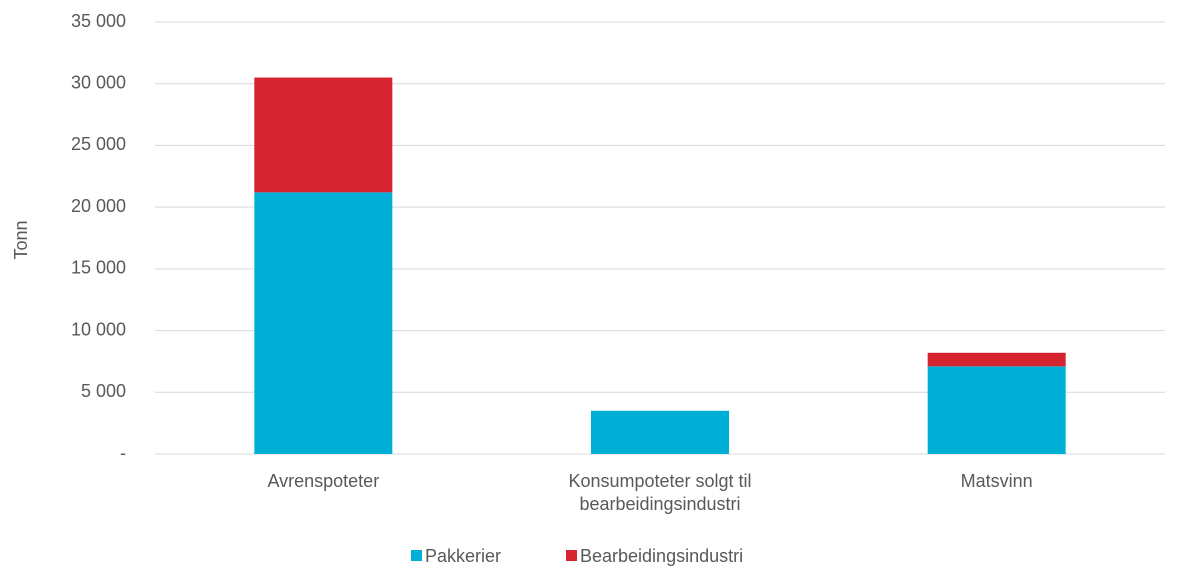 This screenshot has width=1178, height=572. What do you see at coordinates (98, 329) in the screenshot?
I see `y-tick-label: 10 000` at bounding box center [98, 329].